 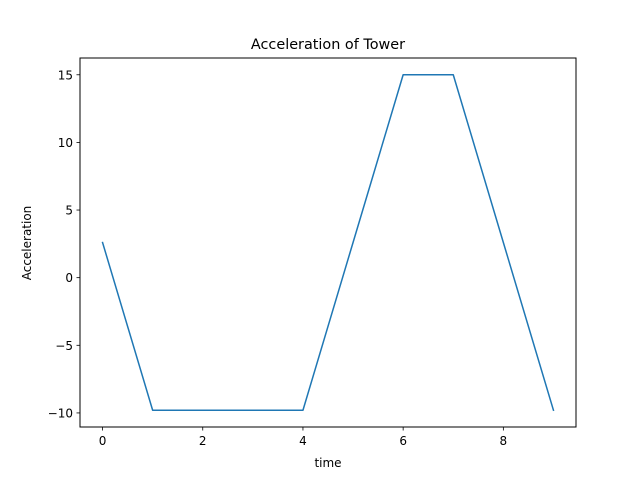 What do you see at coordinates (403, 441) in the screenshot?
I see `x-tick-label: 6` at bounding box center [403, 441].